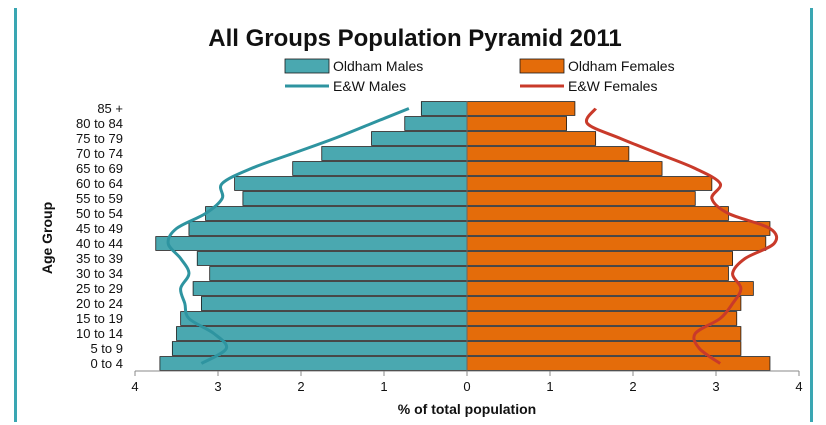 Image resolution: width=826 pixels, height=425 pixels. Describe the element at coordinates (378, 66) in the screenshot. I see `legend-label: Oldham Males` at that location.